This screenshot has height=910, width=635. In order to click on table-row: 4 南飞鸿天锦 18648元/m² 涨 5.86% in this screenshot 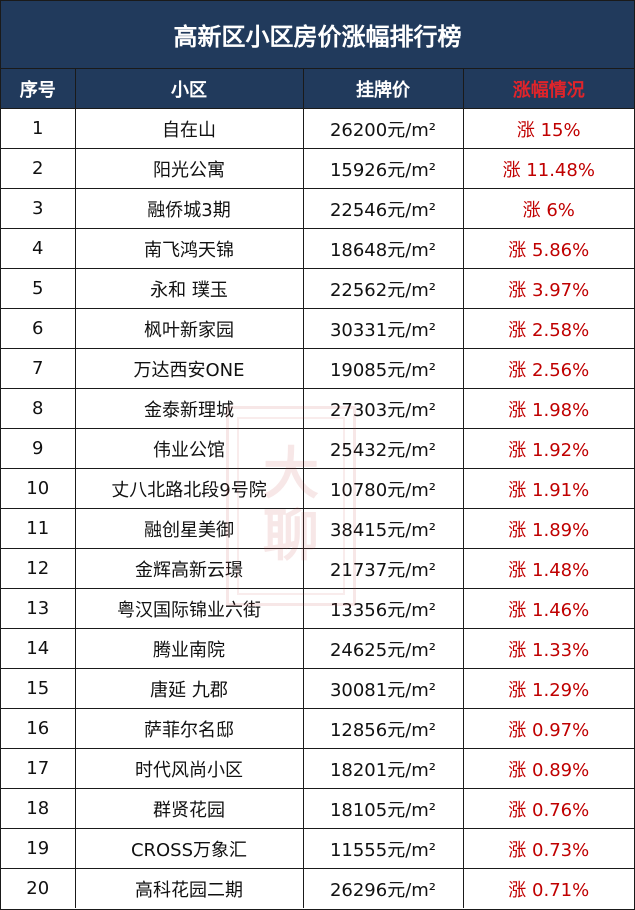, I will do `click(317, 248)`.